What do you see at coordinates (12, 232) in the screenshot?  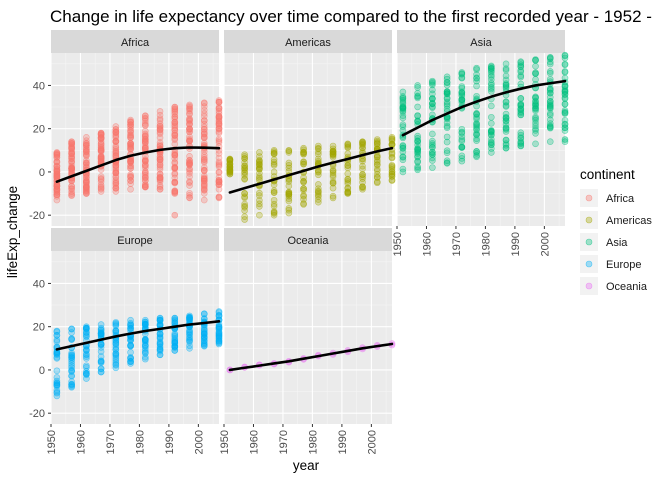 I see `y-axis-label: lifeExp_change` at bounding box center [12, 232].